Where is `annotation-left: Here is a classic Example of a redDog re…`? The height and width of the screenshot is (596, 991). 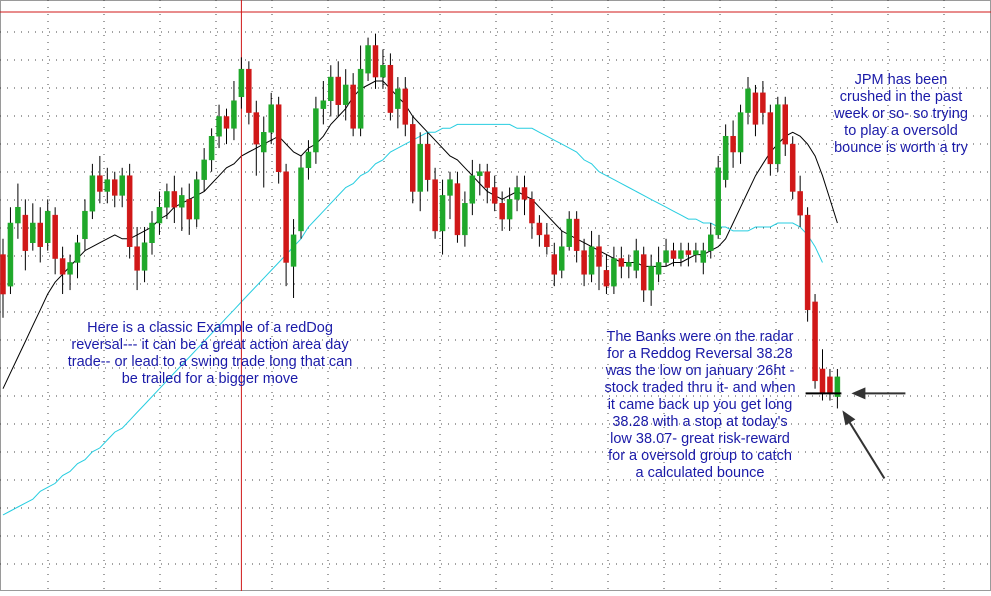
annotation-left: Here is a classic Example of a redDog re… is located at coordinates (210, 353).